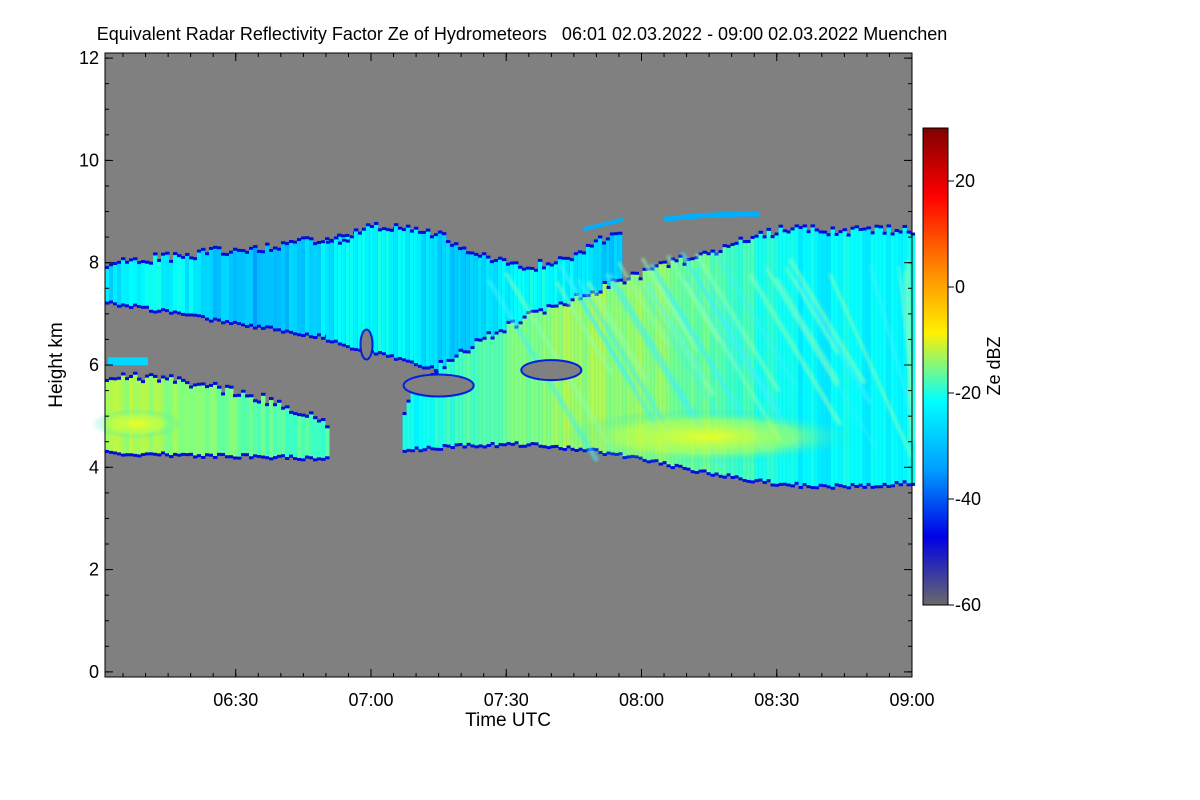 This screenshot has width=1200, height=800. What do you see at coordinates (89, 160) in the screenshot?
I see `y-tick-label: 10` at bounding box center [89, 160].